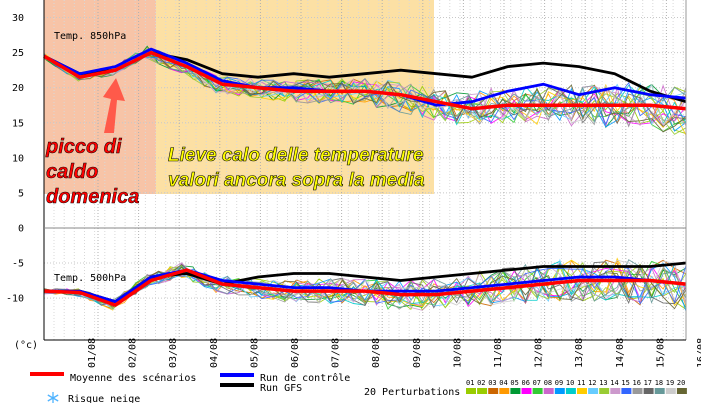 The height and width of the screenshot is (407, 701). I want to click on x-tick-label: 13/08, so click(579, 353).